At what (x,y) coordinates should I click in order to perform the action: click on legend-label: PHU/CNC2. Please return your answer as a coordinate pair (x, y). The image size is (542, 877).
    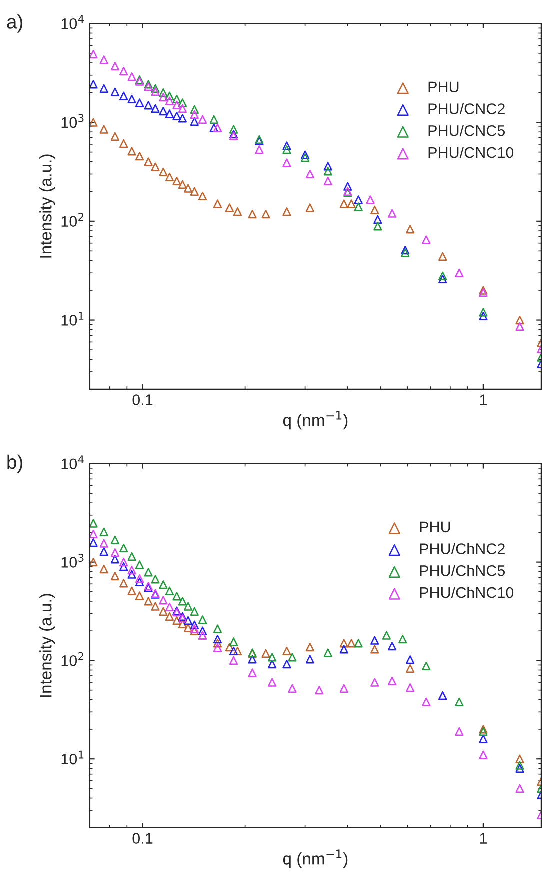
    Looking at the image, I should click on (466, 108).